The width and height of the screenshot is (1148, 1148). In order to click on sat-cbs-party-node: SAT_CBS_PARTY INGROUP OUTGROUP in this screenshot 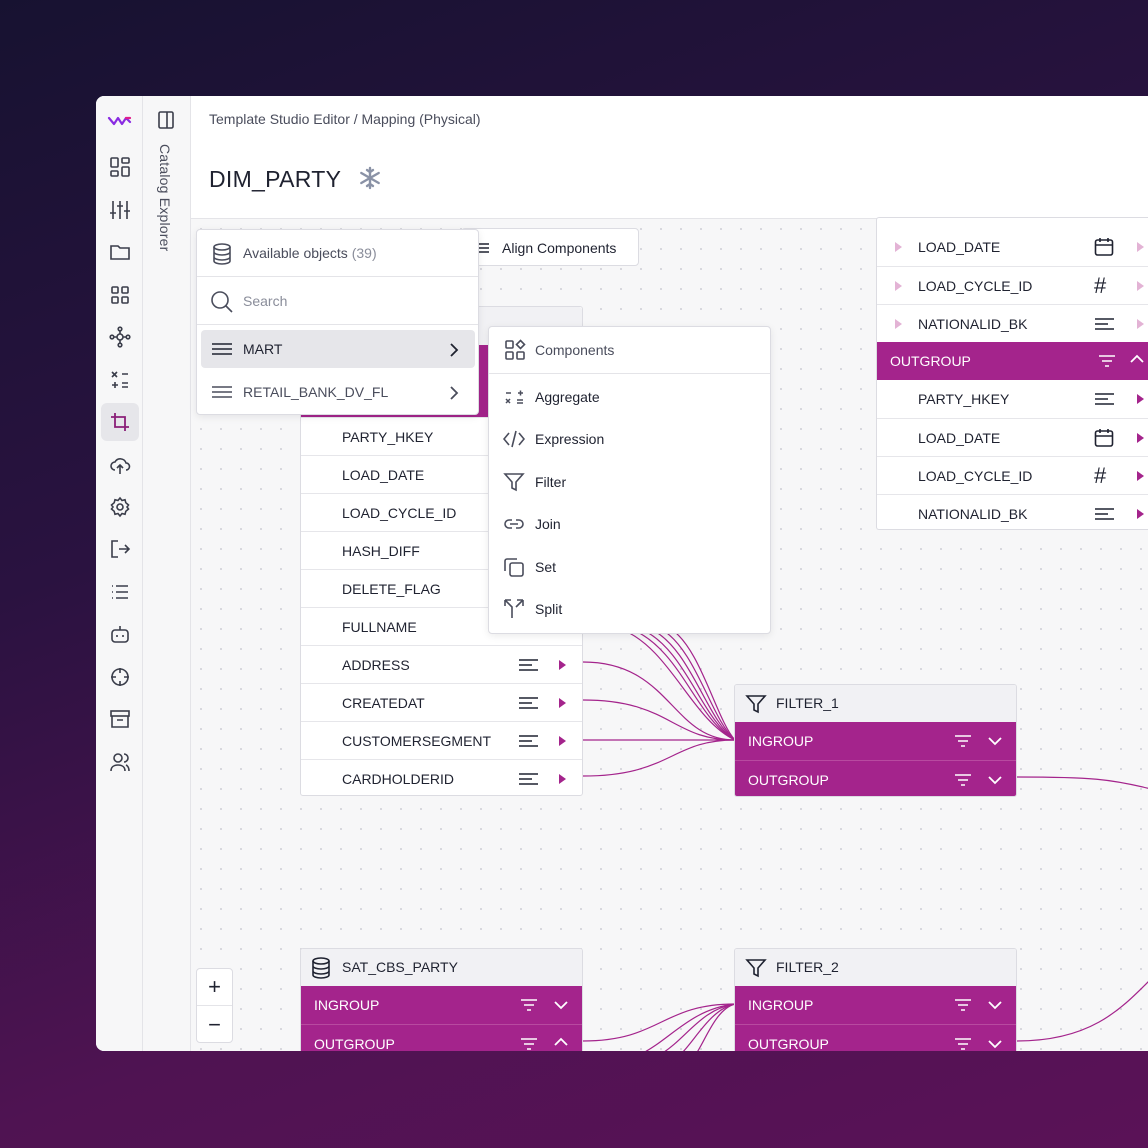, I will do `click(441, 999)`.